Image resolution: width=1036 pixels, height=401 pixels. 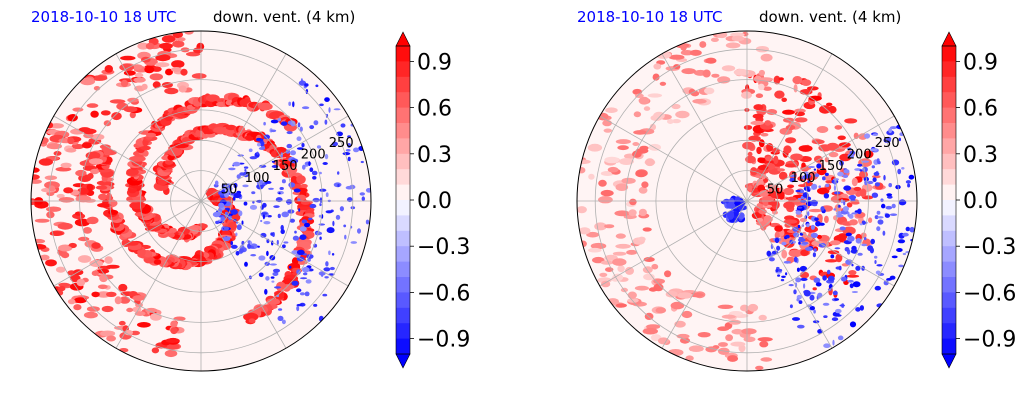 What do you see at coordinates (432, 200) in the screenshot?
I see `colorbar: 0.9 0.6 0.3 0.0 −0.3 −0.6 −0.9` at bounding box center [432, 200].